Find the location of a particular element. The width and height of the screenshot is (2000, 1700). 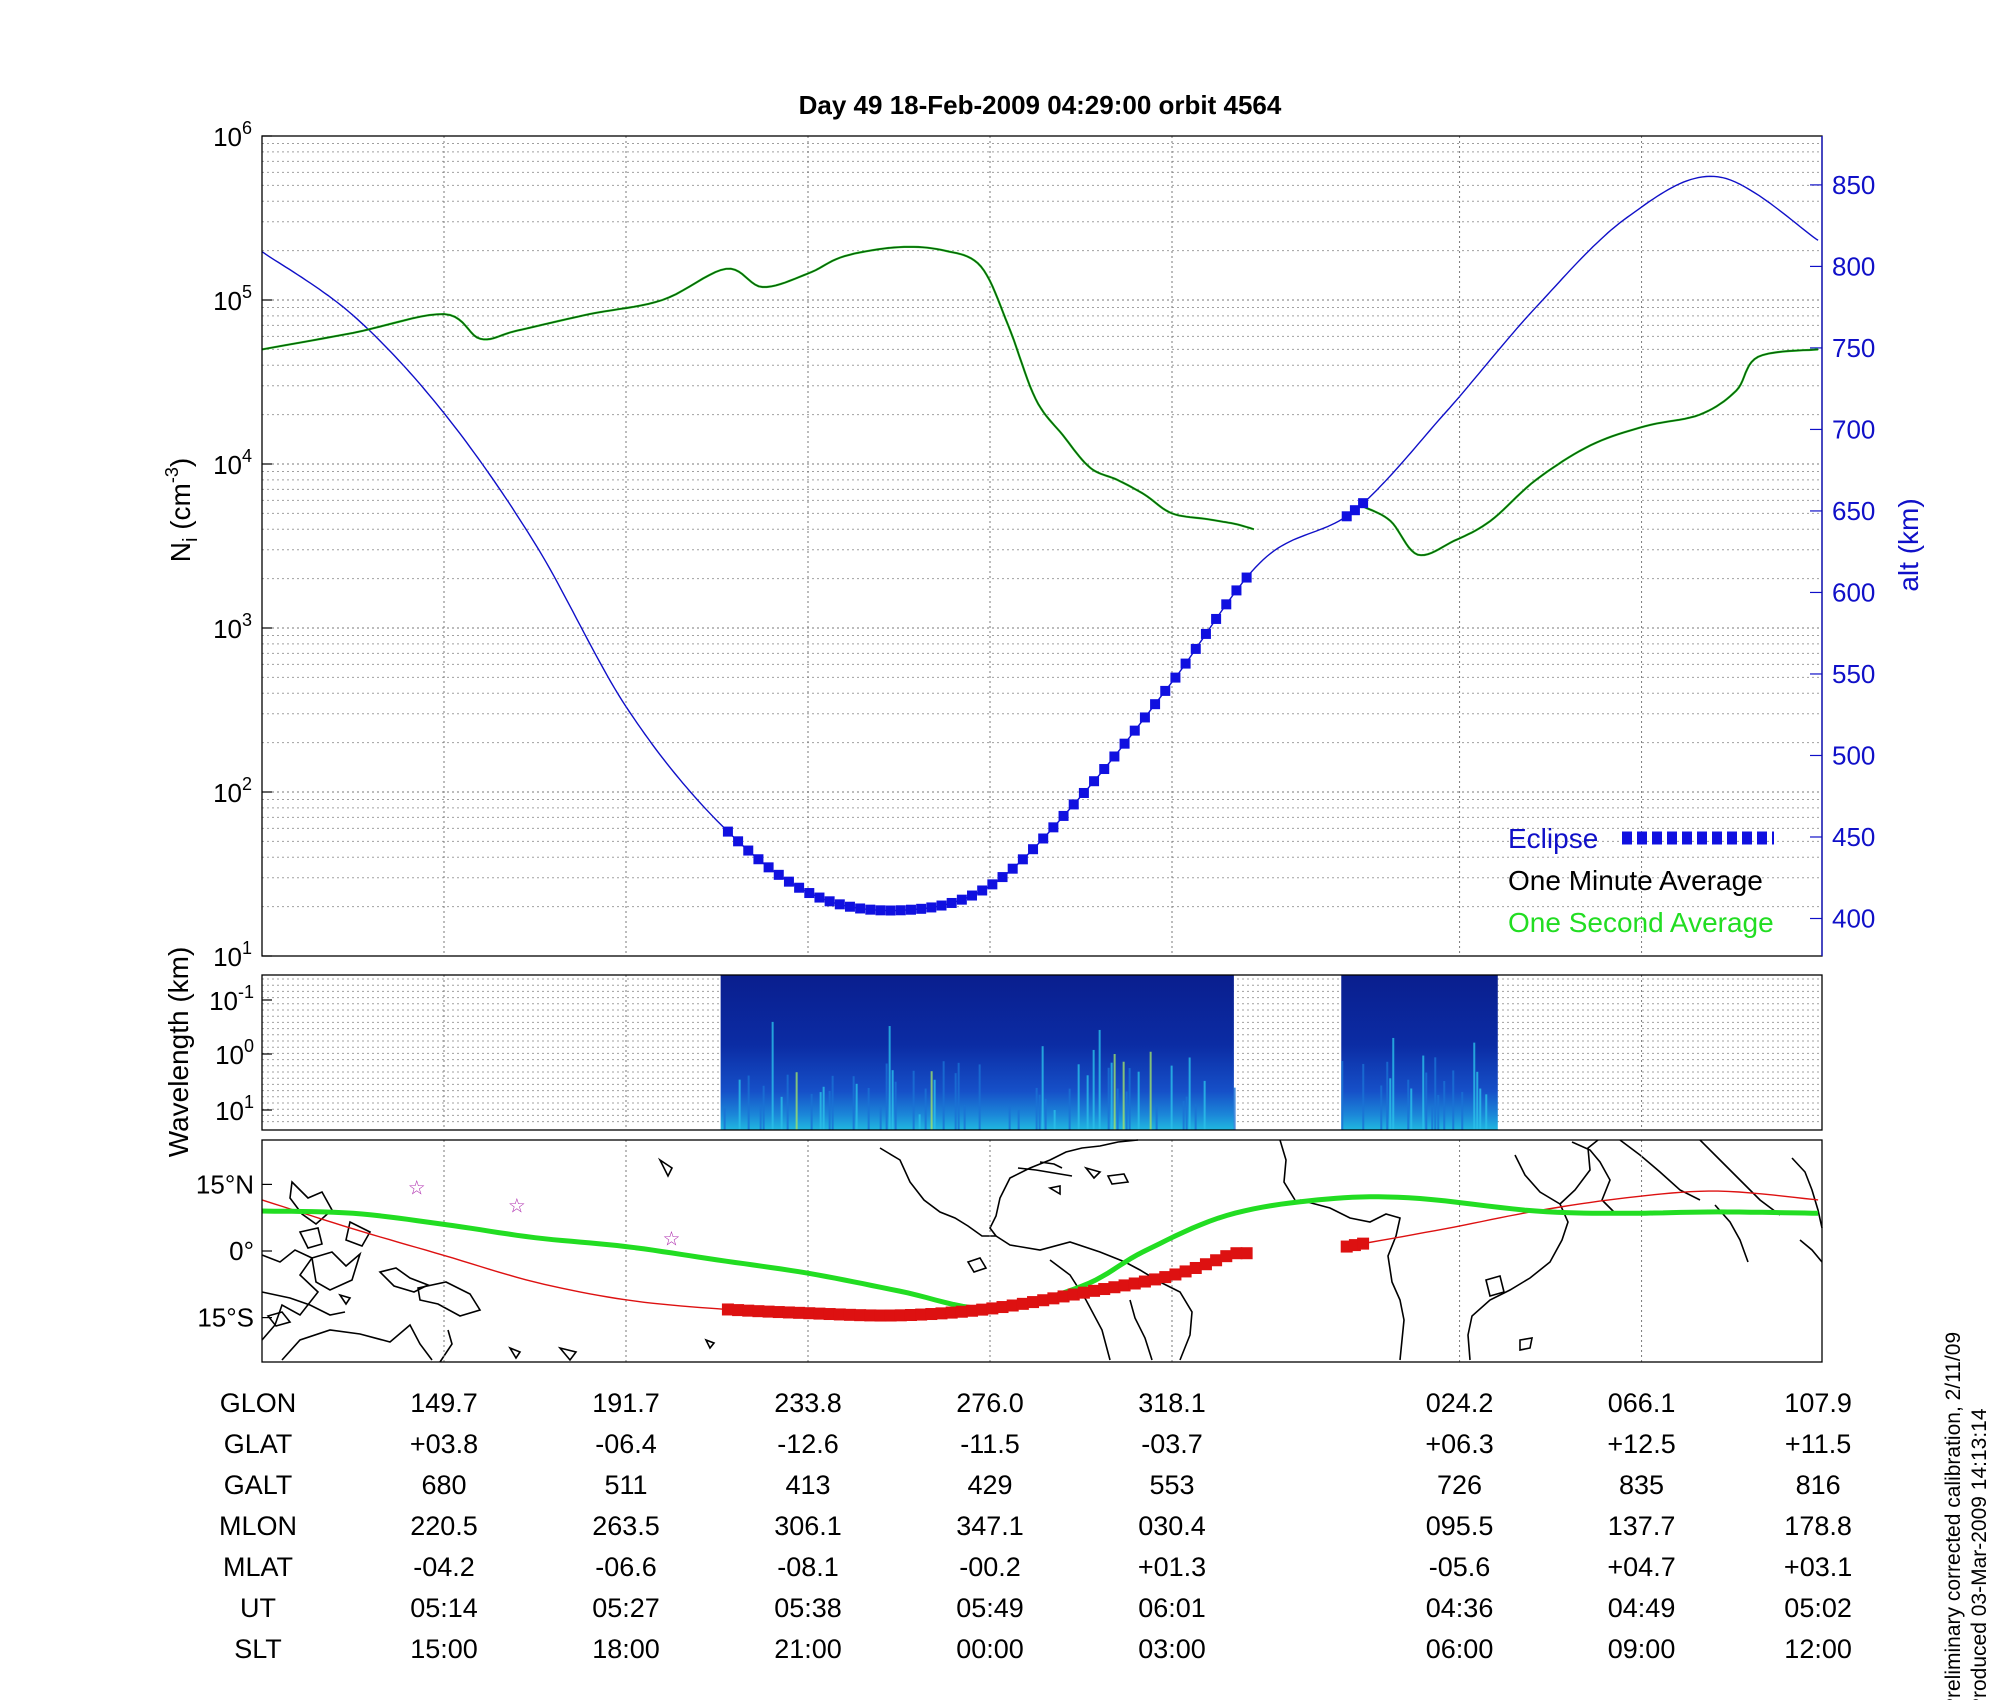

table-cell: 024.2 is located at coordinates (1460, 1403).